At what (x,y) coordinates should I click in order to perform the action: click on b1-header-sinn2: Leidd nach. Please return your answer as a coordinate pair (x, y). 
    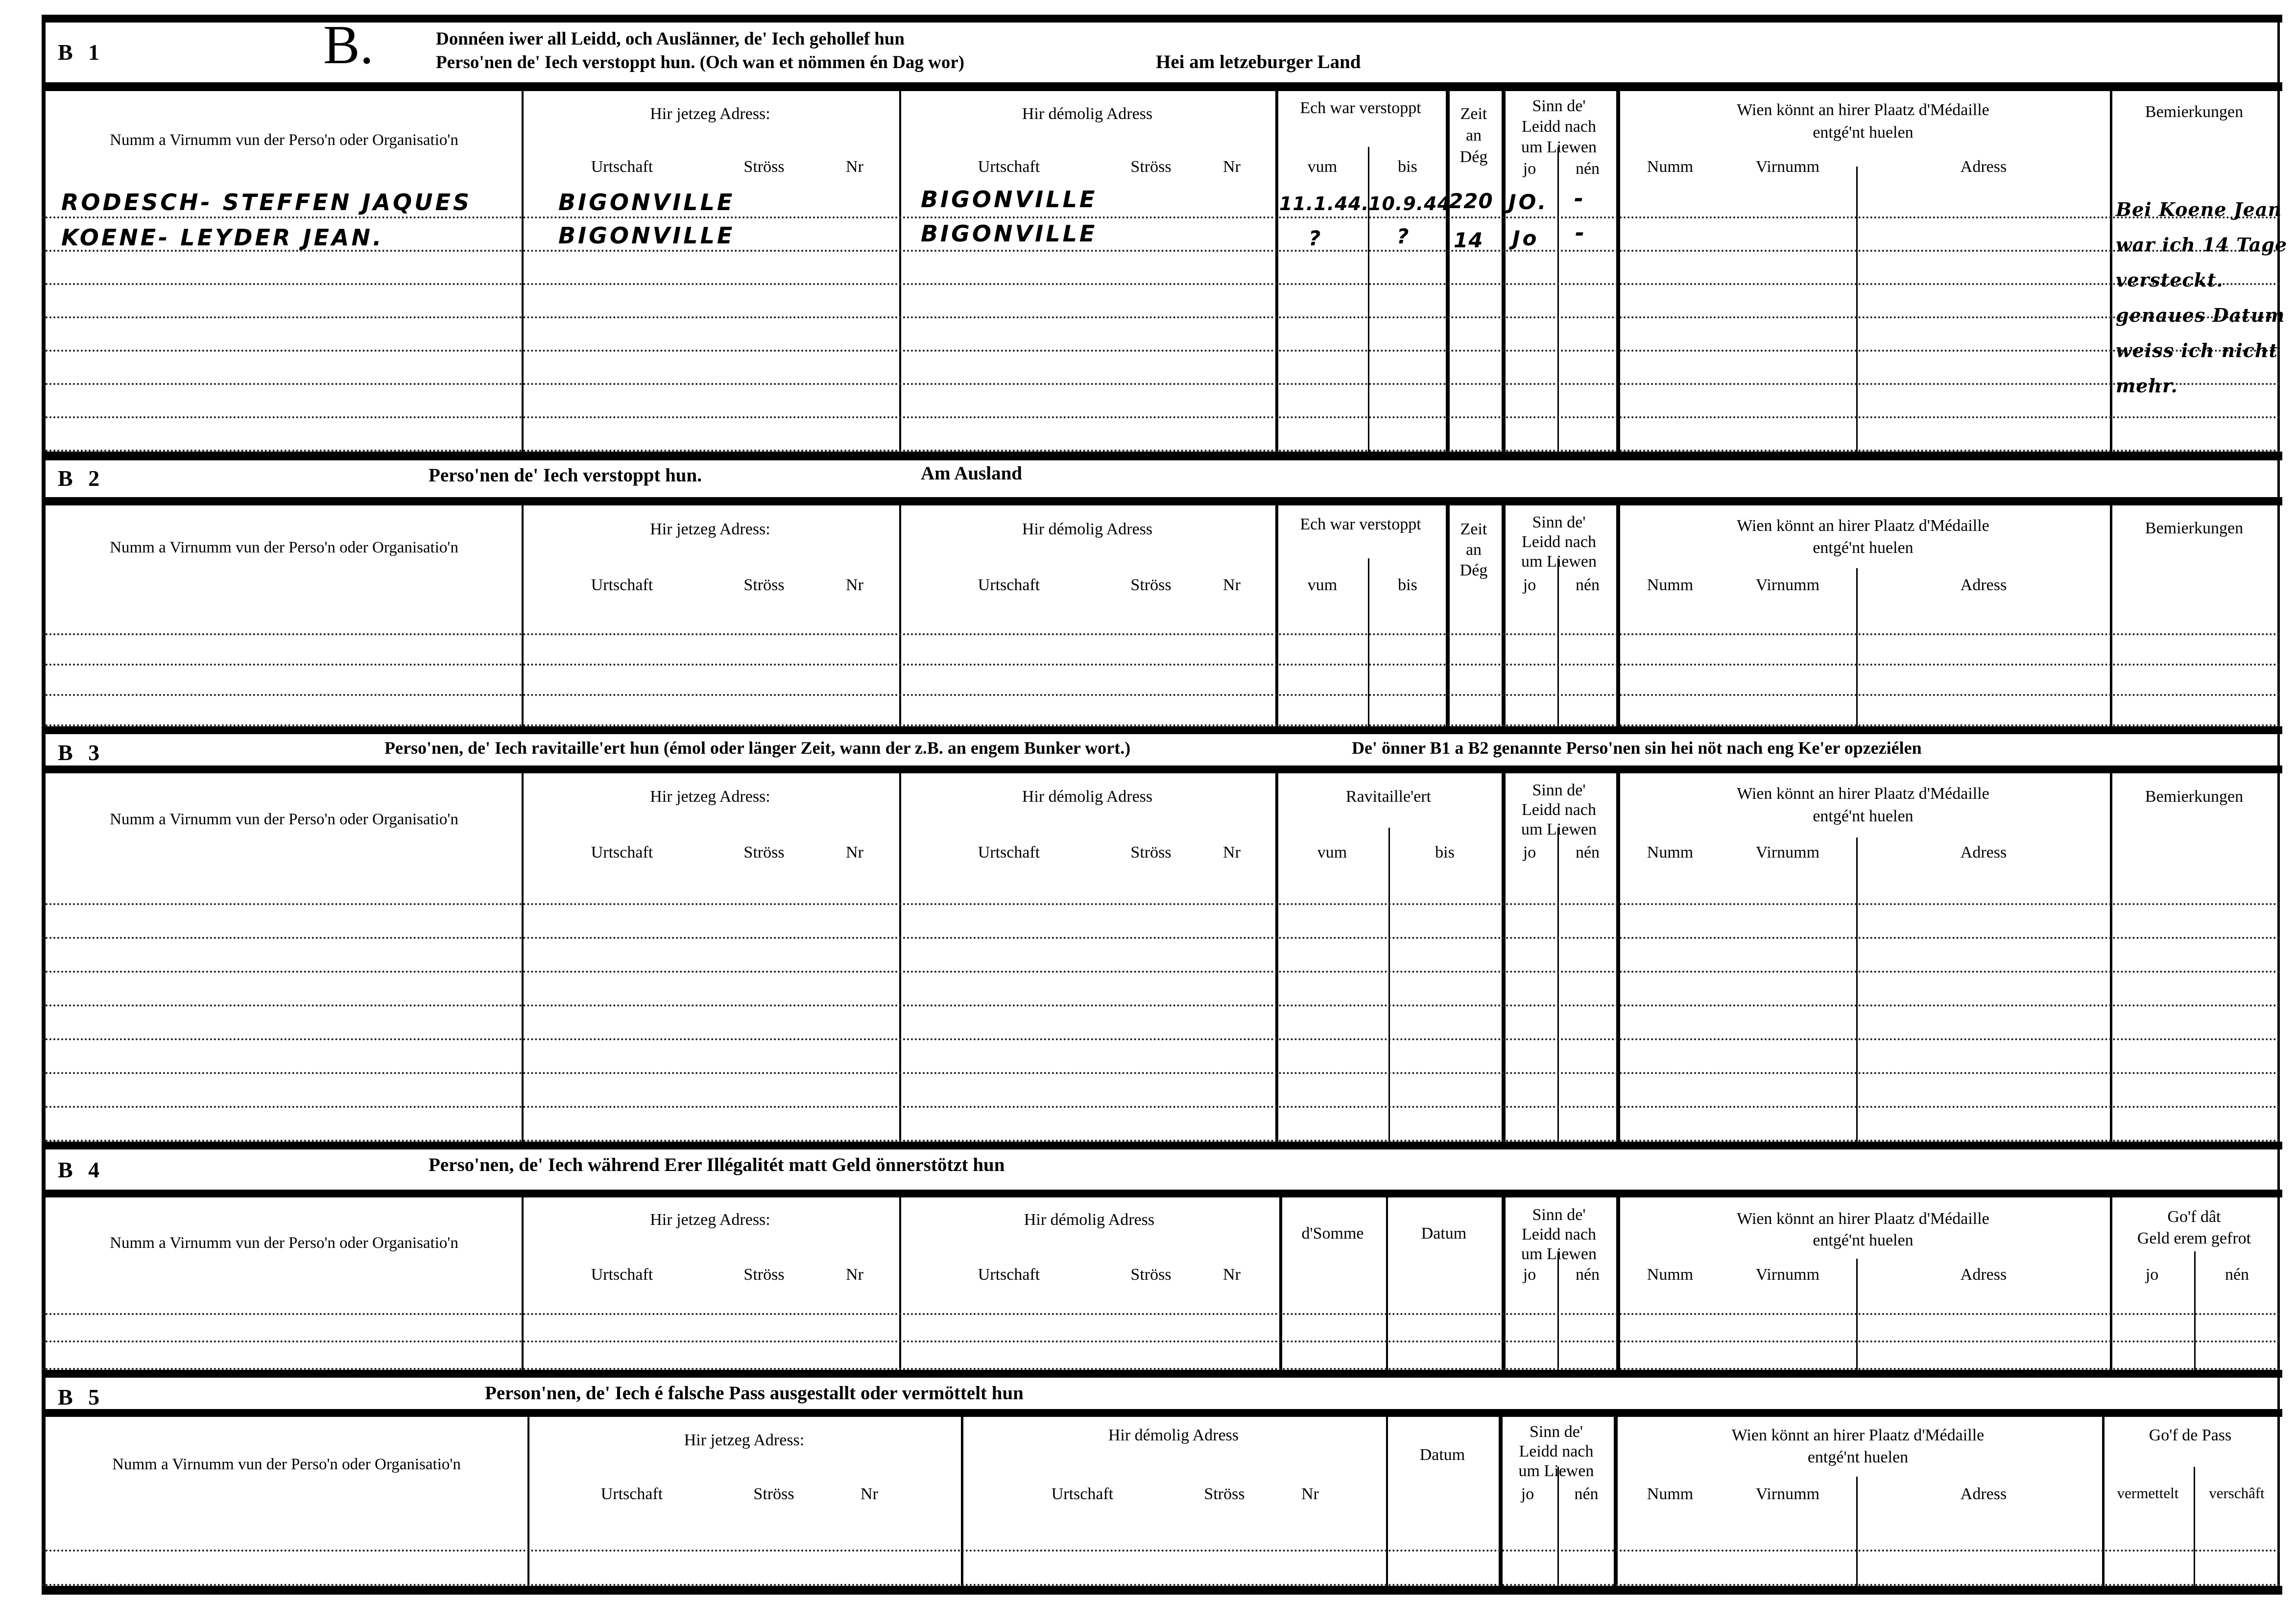
    Looking at the image, I should click on (1559, 127).